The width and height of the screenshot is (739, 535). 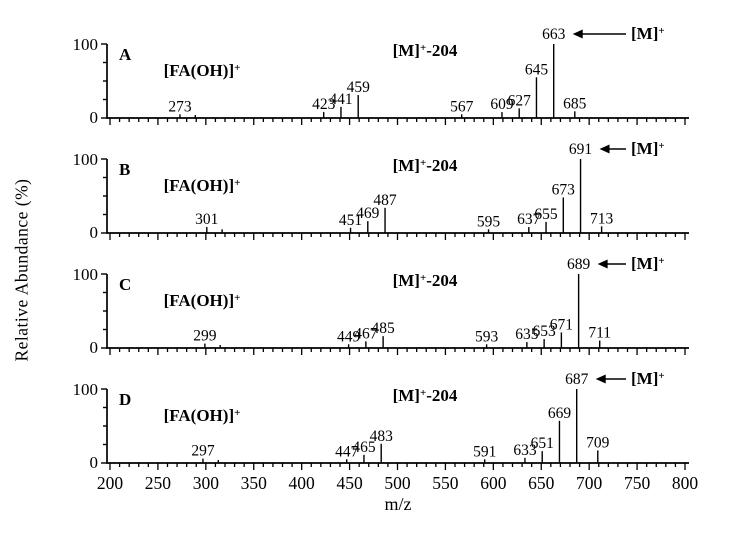 I want to click on peak-label: 447, so click(x=347, y=451).